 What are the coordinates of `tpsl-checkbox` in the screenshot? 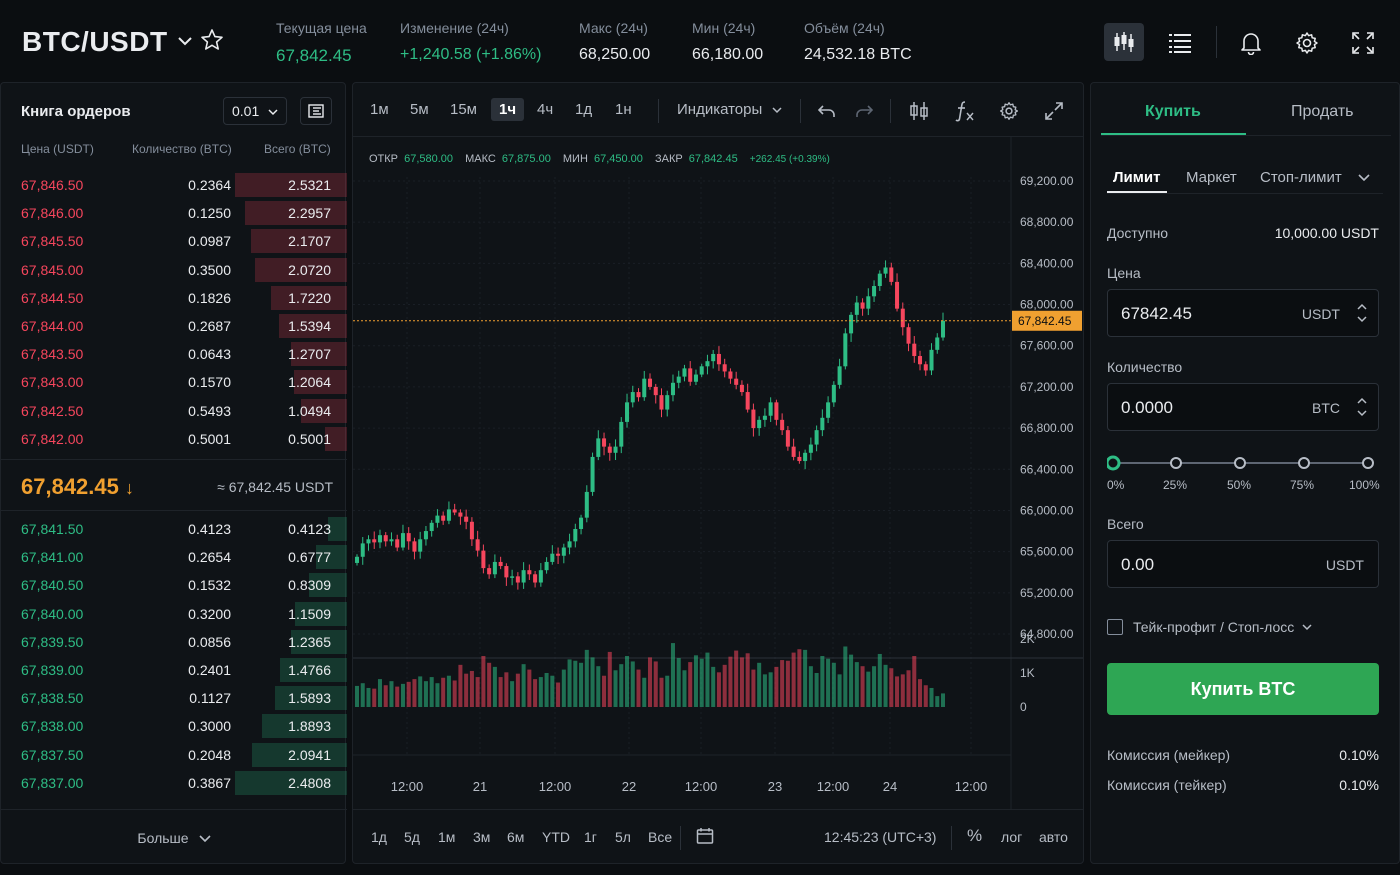 It's located at (1115, 627).